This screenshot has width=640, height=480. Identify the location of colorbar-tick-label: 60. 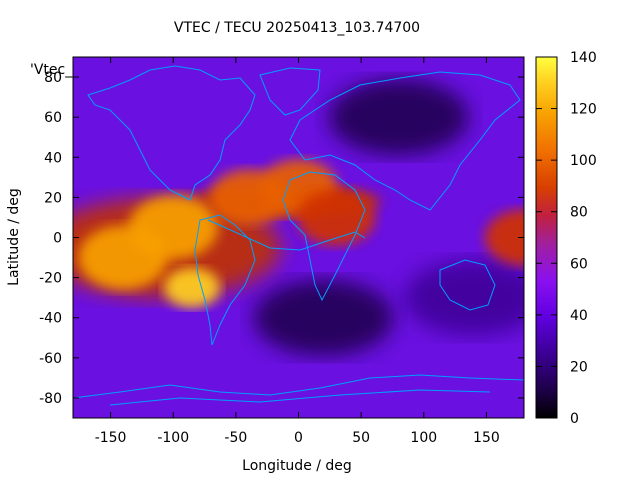
(579, 264).